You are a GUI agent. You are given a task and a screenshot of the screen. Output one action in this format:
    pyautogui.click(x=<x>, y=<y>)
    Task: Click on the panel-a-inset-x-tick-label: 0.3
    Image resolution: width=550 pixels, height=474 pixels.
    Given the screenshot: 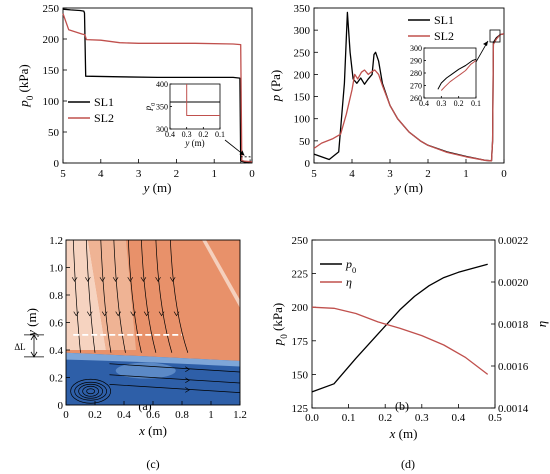 What is the action you would take?
    pyautogui.click(x=187, y=134)
    